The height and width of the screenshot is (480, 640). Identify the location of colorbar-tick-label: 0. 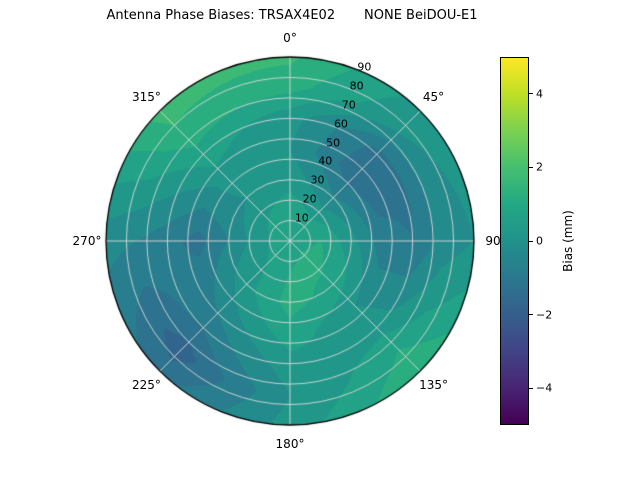
(539, 241).